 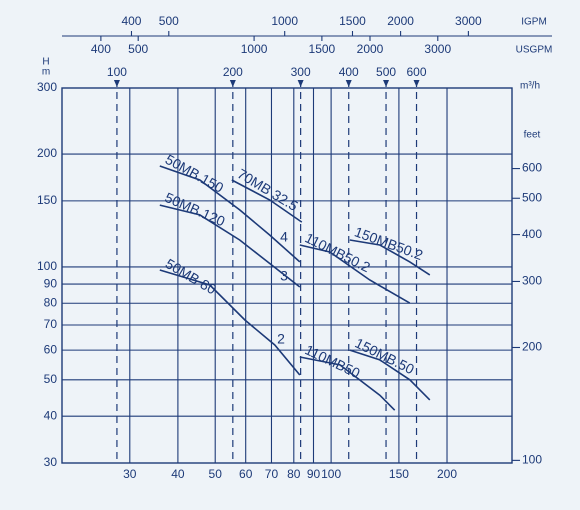 What do you see at coordinates (331, 474) in the screenshot?
I see `x-tick-label: 100` at bounding box center [331, 474].